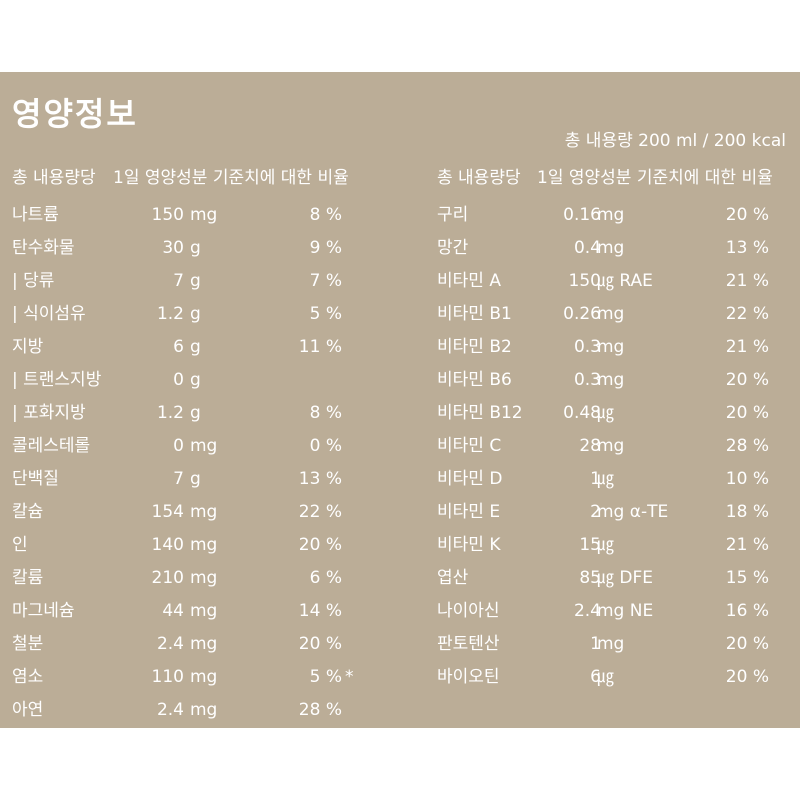 This screenshot has height=800, width=800. What do you see at coordinates (617, 482) in the screenshot?
I see `nutrient-row: 비타민 D 1 ㎍ 10 %` at bounding box center [617, 482].